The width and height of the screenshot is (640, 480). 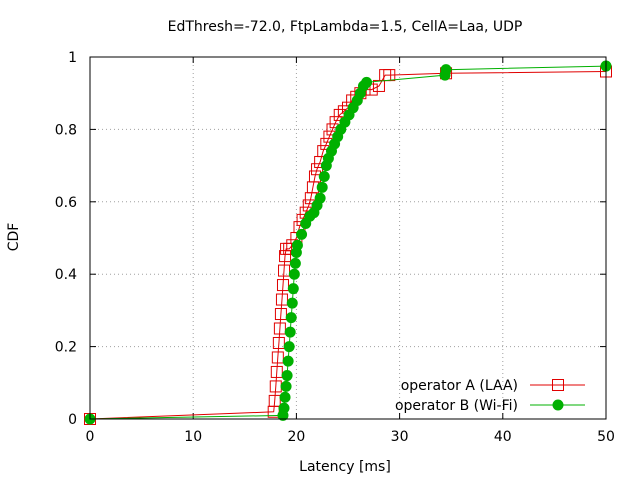 I want to click on y-tick-label: 0, so click(x=72, y=420).